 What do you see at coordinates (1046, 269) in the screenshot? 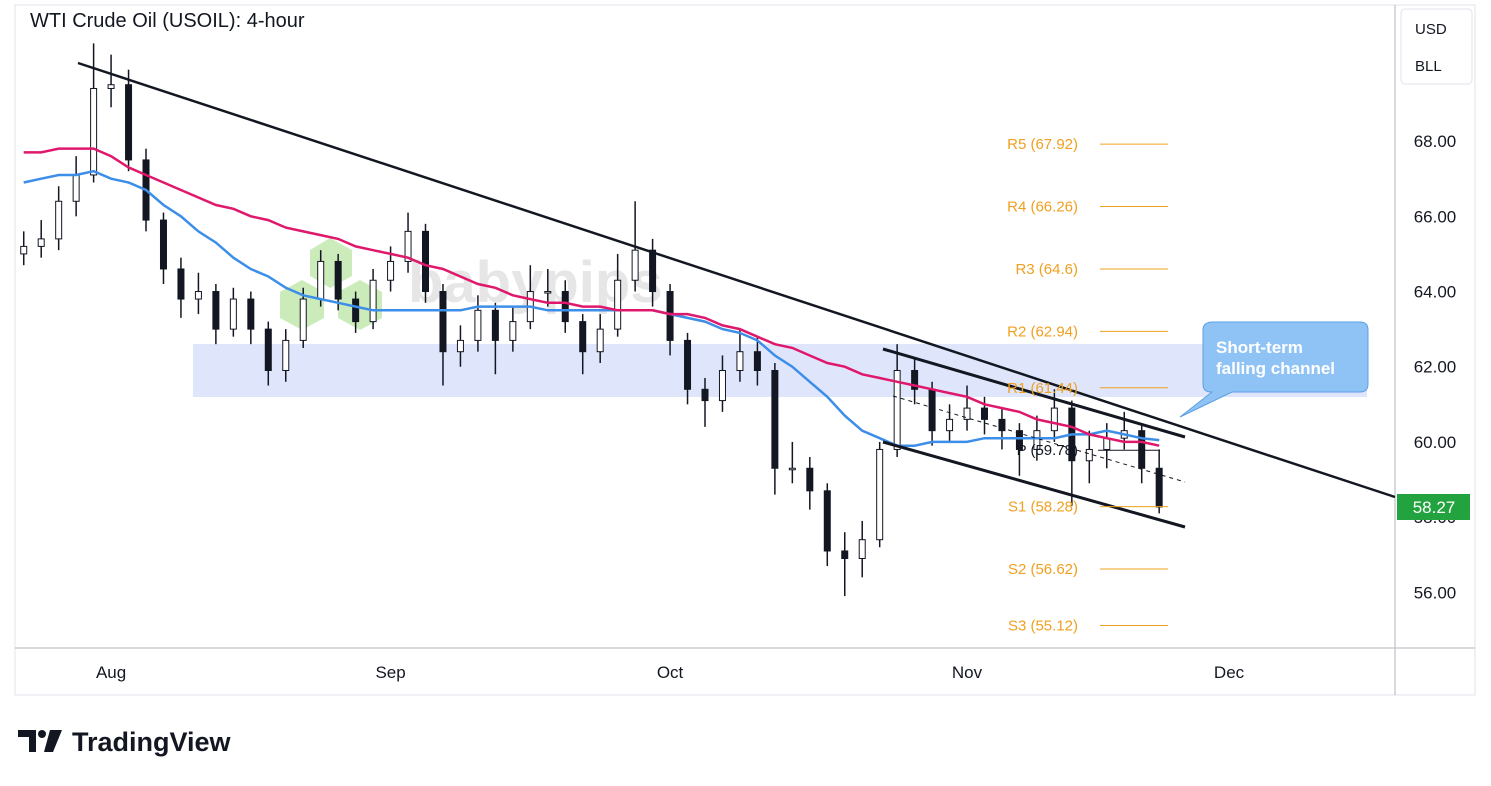
I see `pivot-label: R3 (64.6)` at bounding box center [1046, 269].